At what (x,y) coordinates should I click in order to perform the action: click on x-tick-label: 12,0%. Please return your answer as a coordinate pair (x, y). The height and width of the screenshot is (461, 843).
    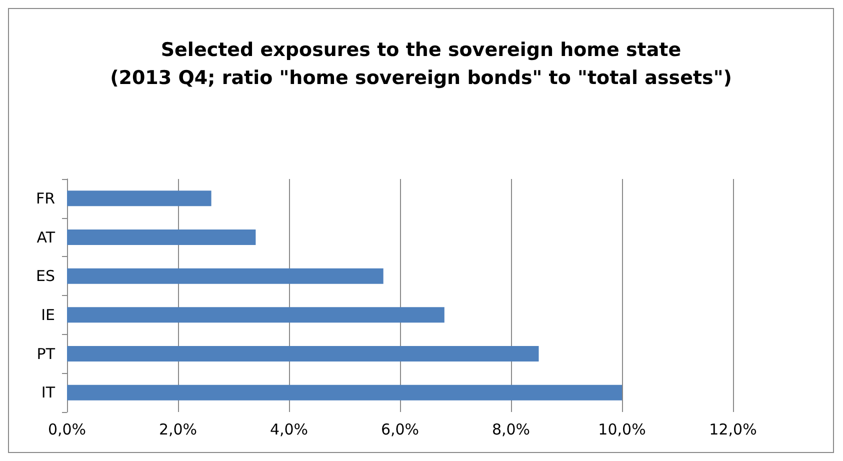
    Looking at the image, I should click on (733, 429).